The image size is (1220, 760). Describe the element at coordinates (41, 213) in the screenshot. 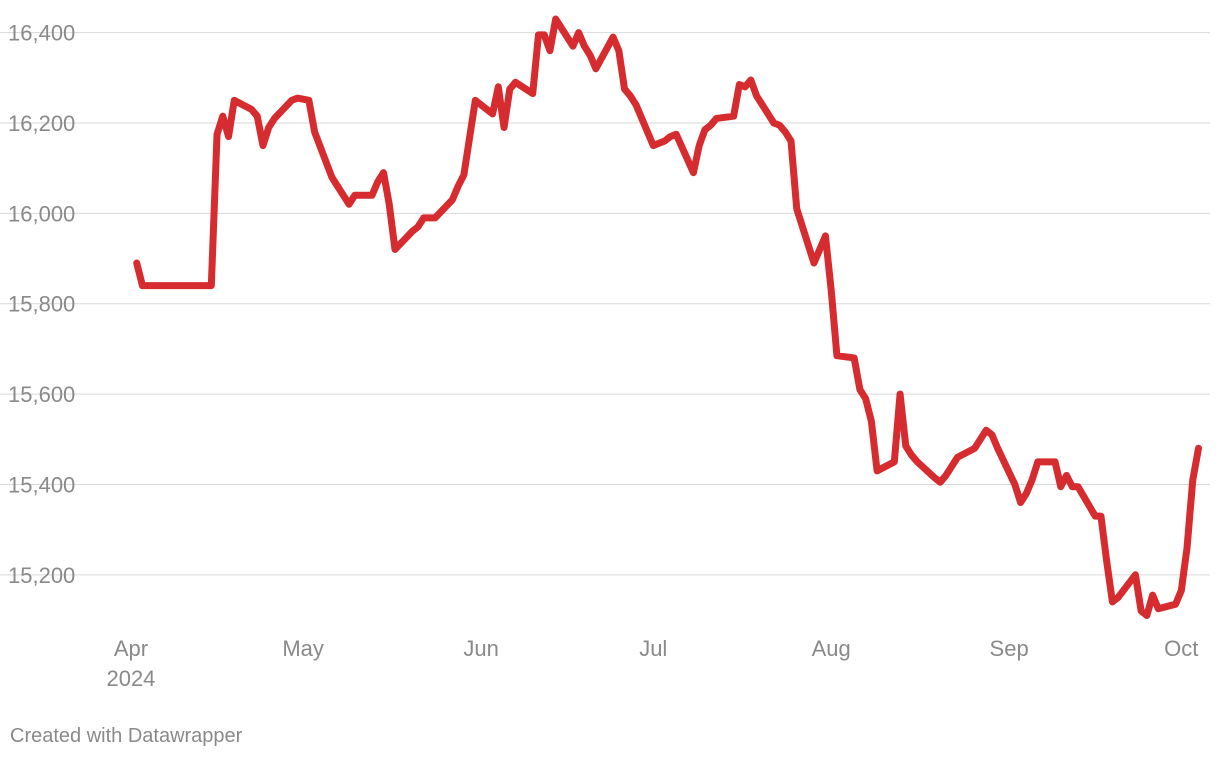

I see `y-tick-label: 16,000` at that location.